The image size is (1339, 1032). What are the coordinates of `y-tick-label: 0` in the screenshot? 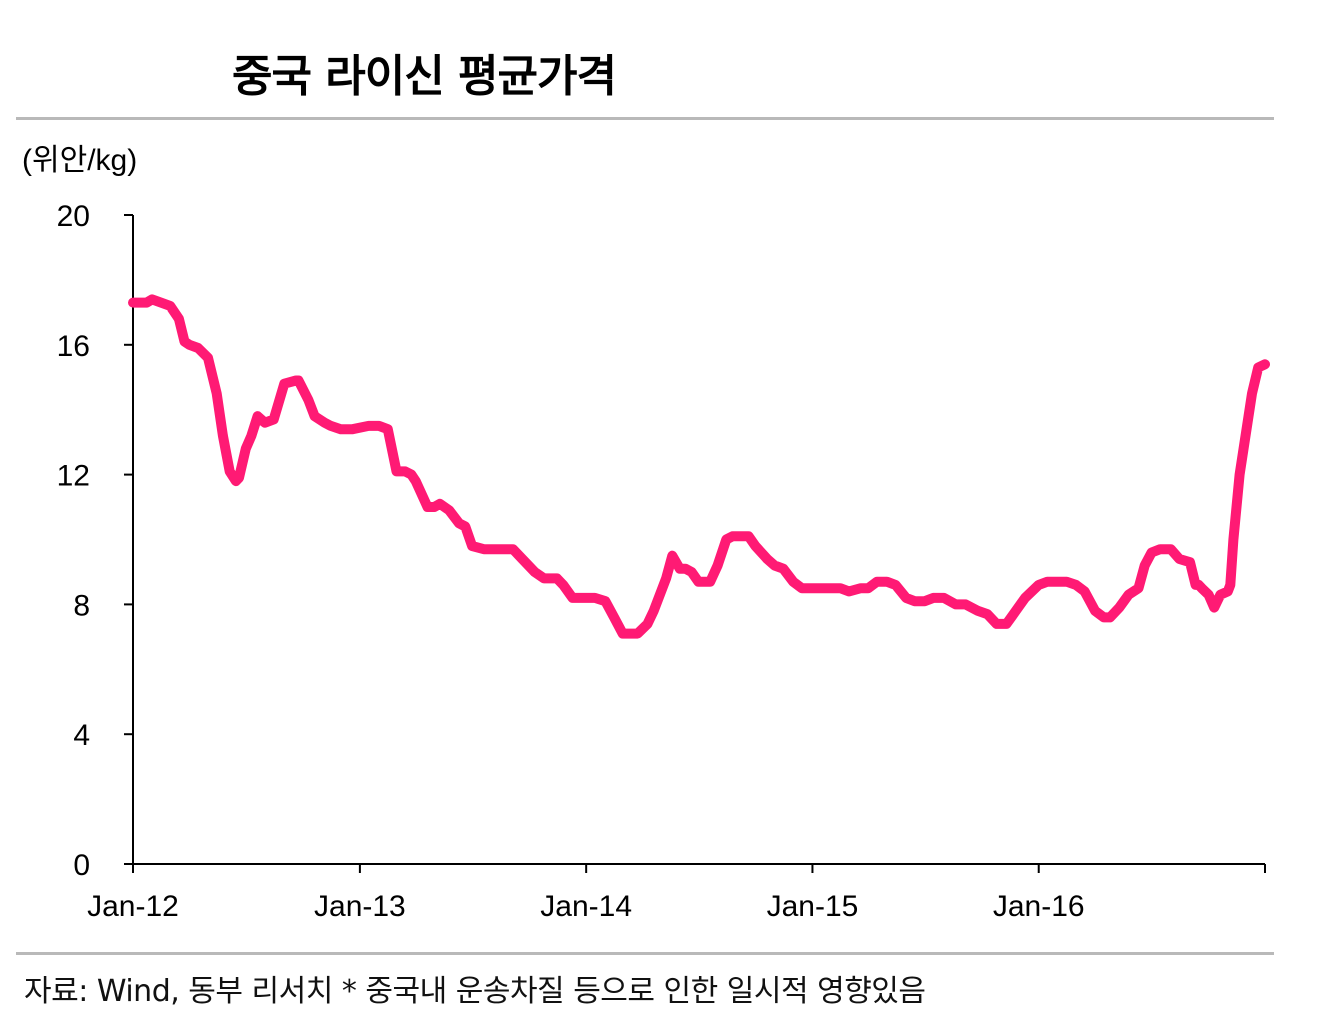 It's located at (81, 865).